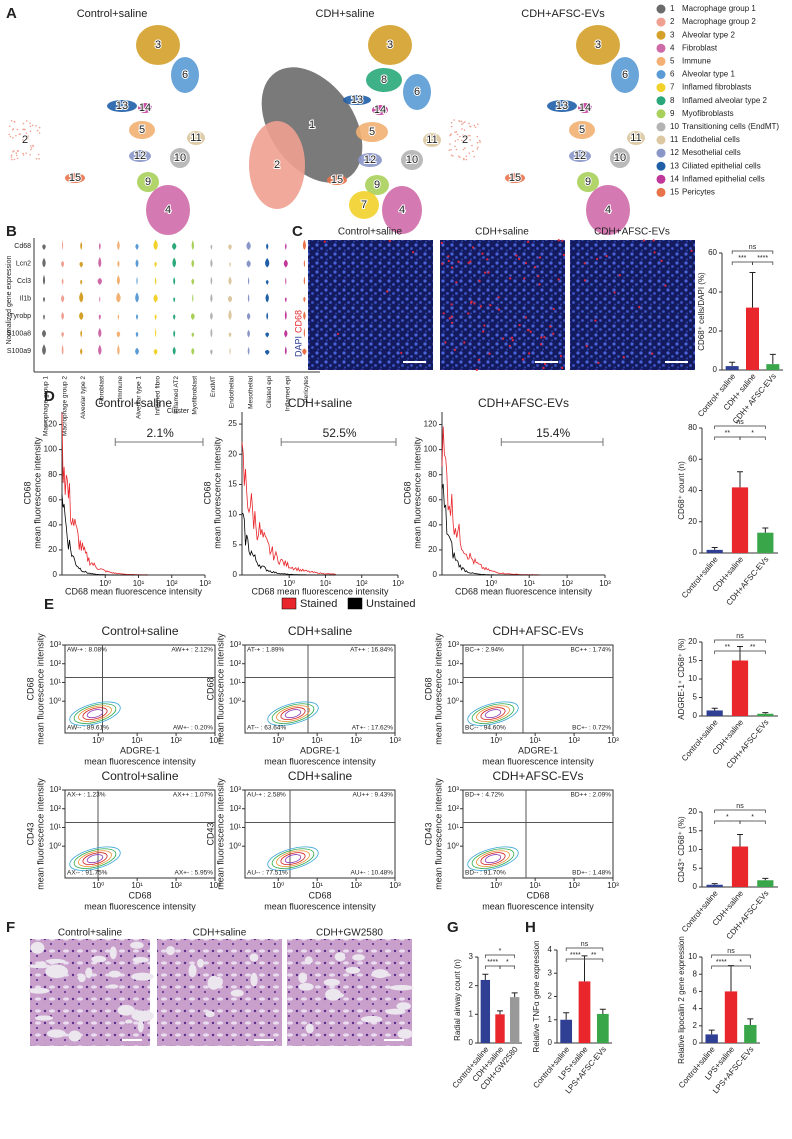 This screenshot has width=792, height=1139. Describe the element at coordinates (712, 252) in the screenshot. I see `y-tick-label: 60` at that location.